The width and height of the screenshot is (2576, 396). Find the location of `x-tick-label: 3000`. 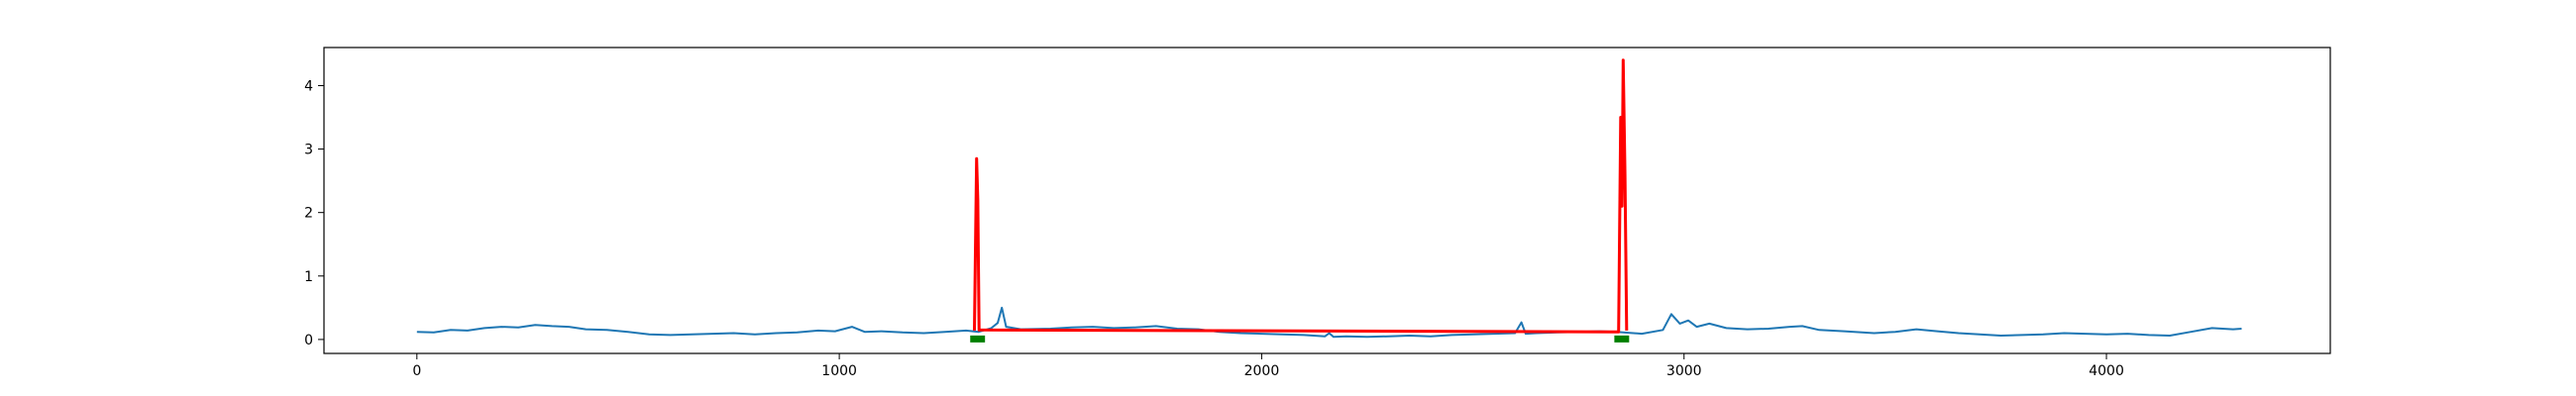

x-tick-label: 3000 is located at coordinates (1684, 371).